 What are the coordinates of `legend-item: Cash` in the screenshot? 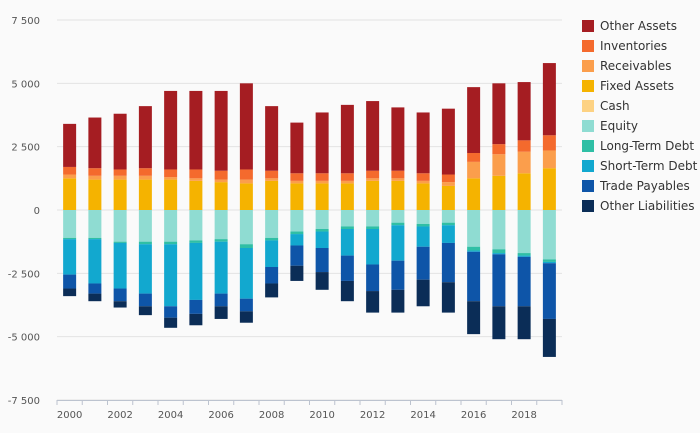 It's located at (639, 106).